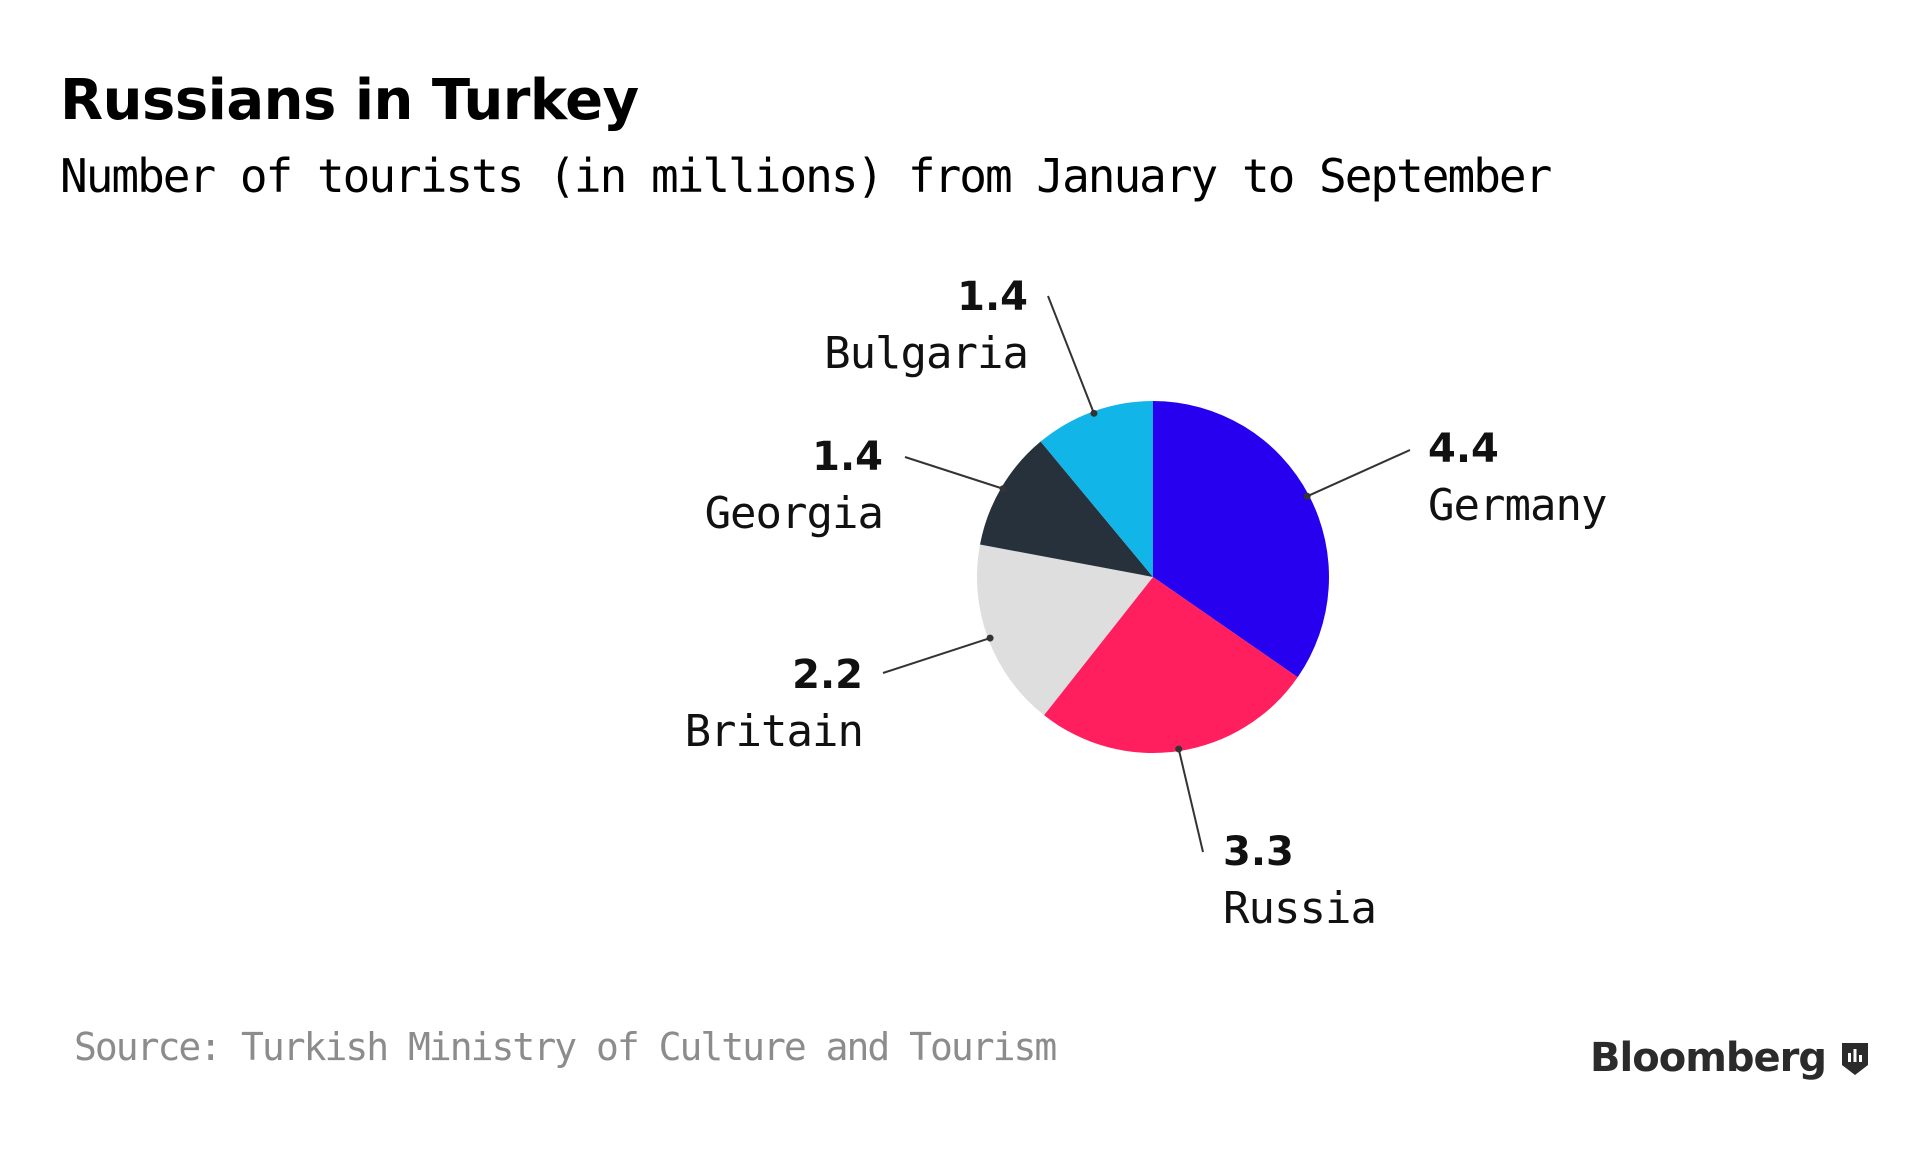 This screenshot has width=1920, height=1152. What do you see at coordinates (1855, 1059) in the screenshot?
I see `bloomberg-terminal-icon` at bounding box center [1855, 1059].